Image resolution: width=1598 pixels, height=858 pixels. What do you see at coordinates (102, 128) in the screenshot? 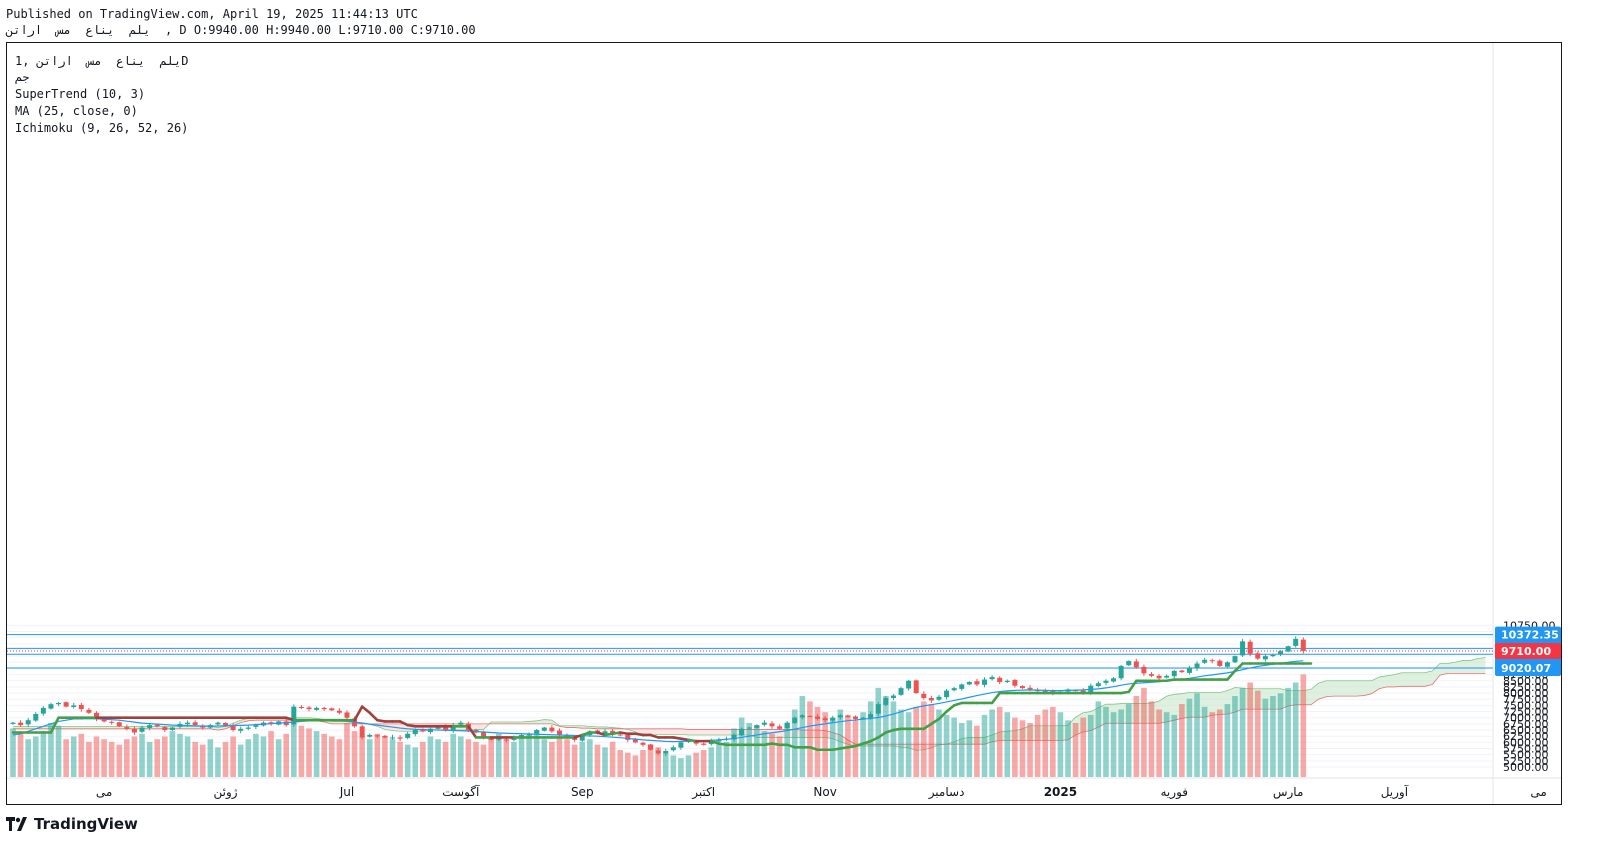
I see `legend-ichimoku: Ichimoku (9, 26, 52, 26)` at bounding box center [102, 128].